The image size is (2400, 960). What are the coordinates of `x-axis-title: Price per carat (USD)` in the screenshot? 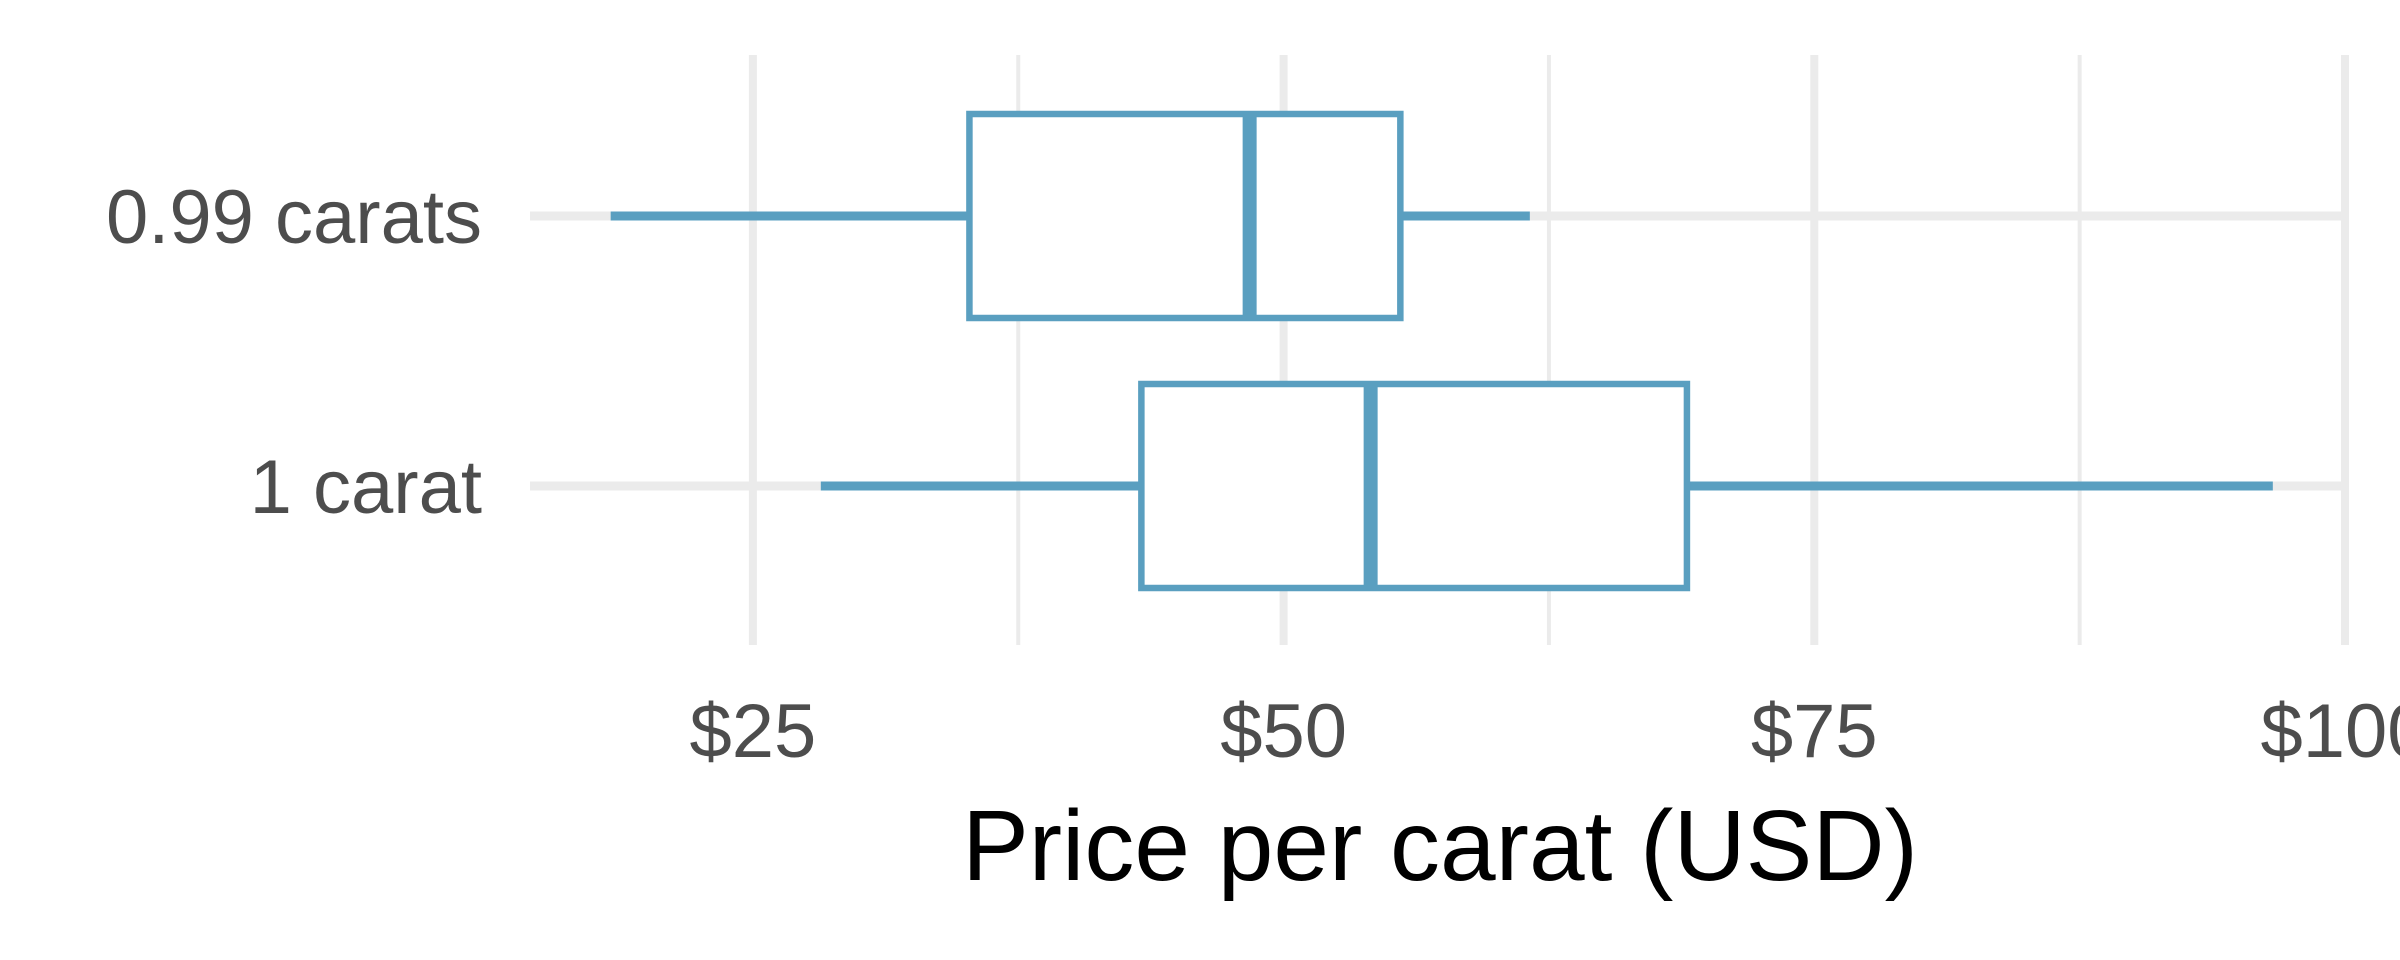 It's located at (1440, 846).